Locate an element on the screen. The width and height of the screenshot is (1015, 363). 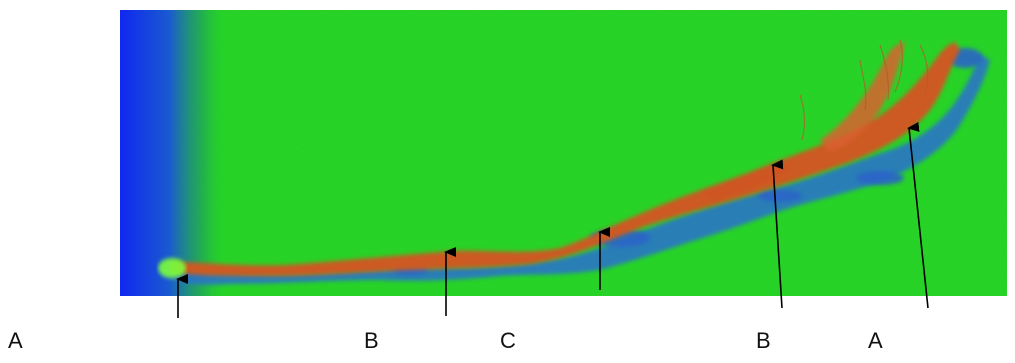
crack-start-blob is located at coordinates (172, 268).